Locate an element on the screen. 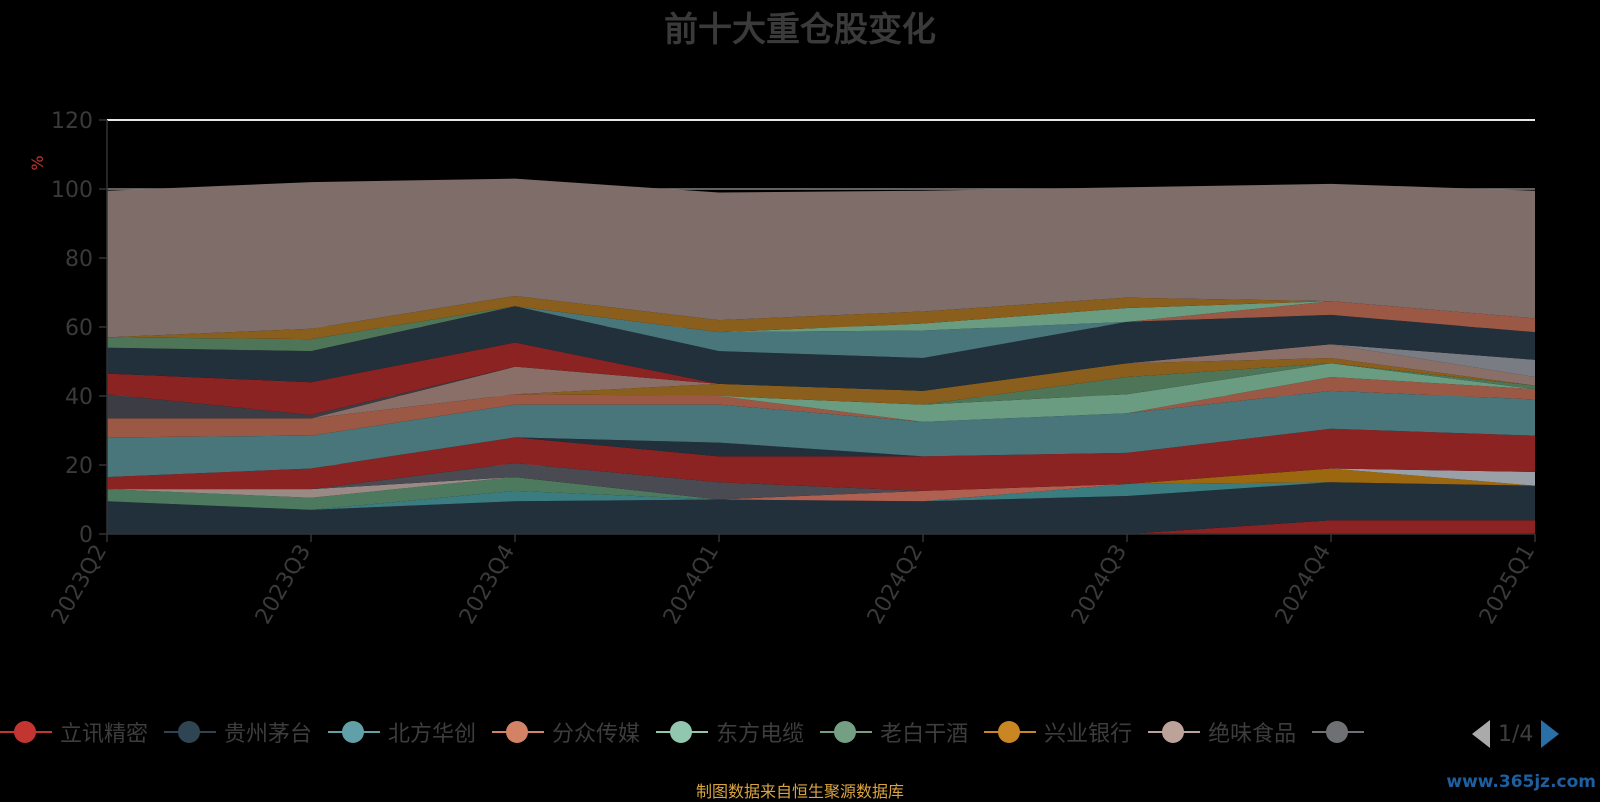  legend: 立讯精密 贵州茅台 北方华创 分众传媒 东方电缆 老白干酒 兴业银行 绝味食品 is located at coordinates (735, 732).